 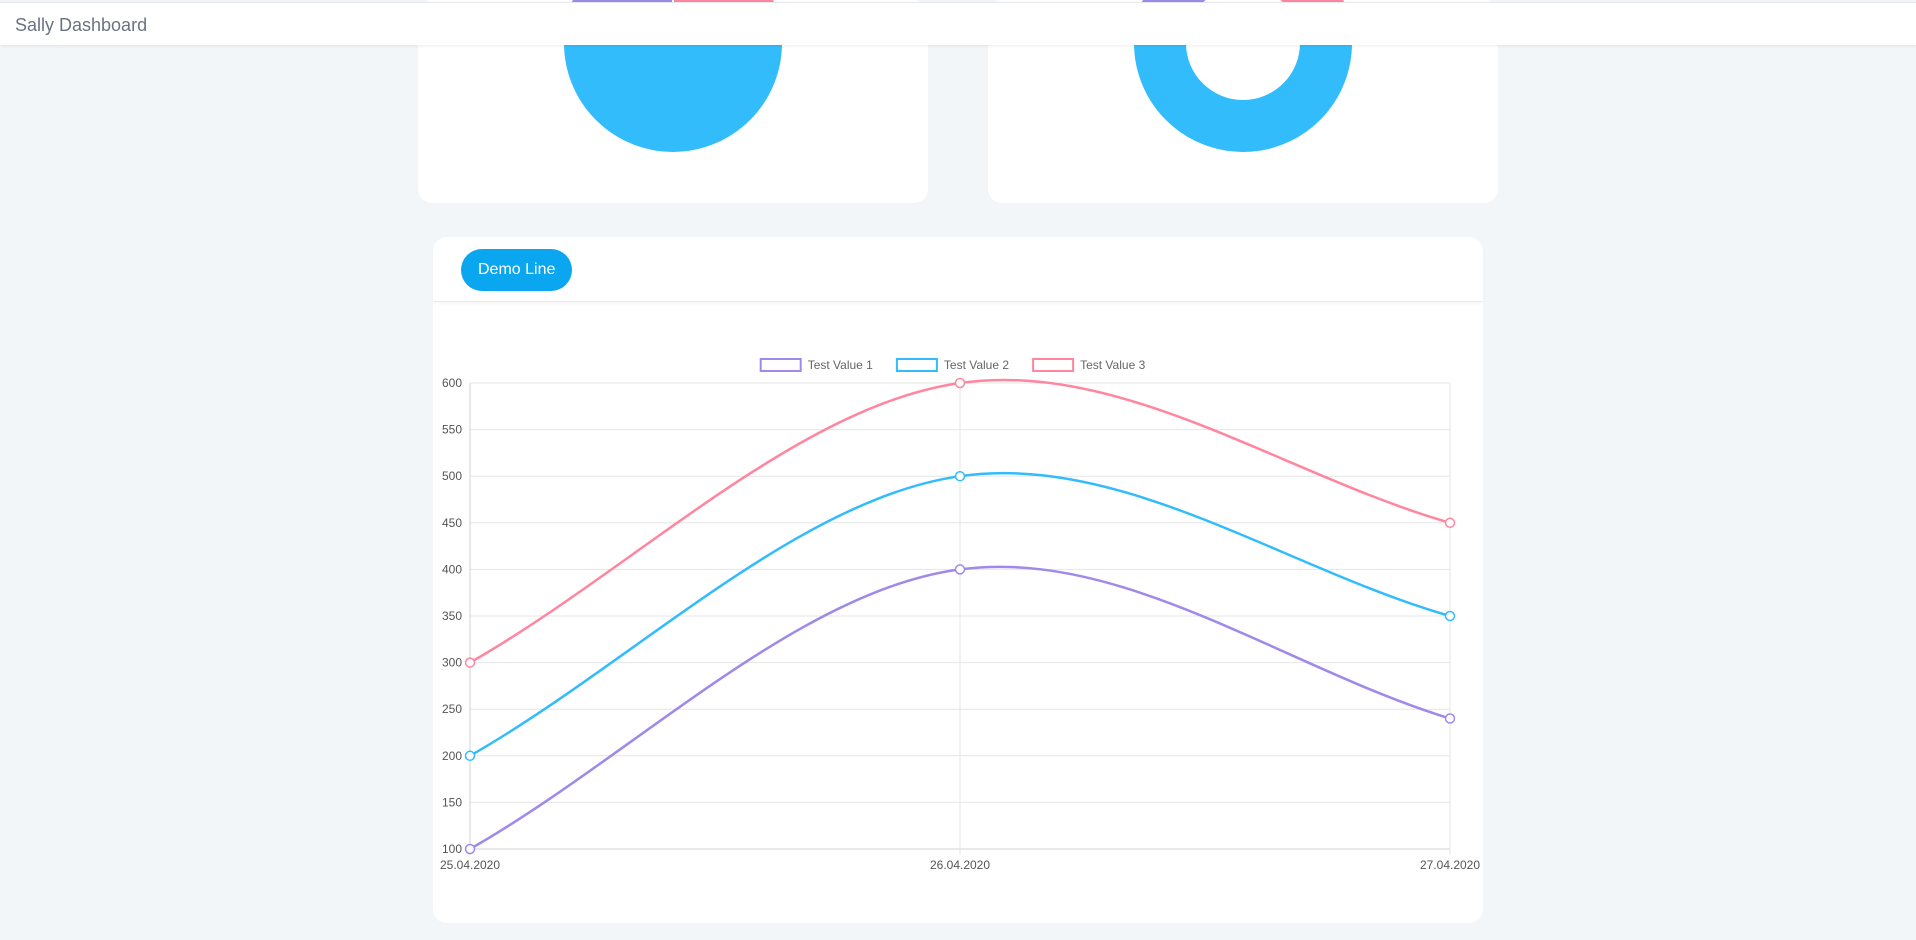 I want to click on y-tick-label: 200, so click(x=452, y=756).